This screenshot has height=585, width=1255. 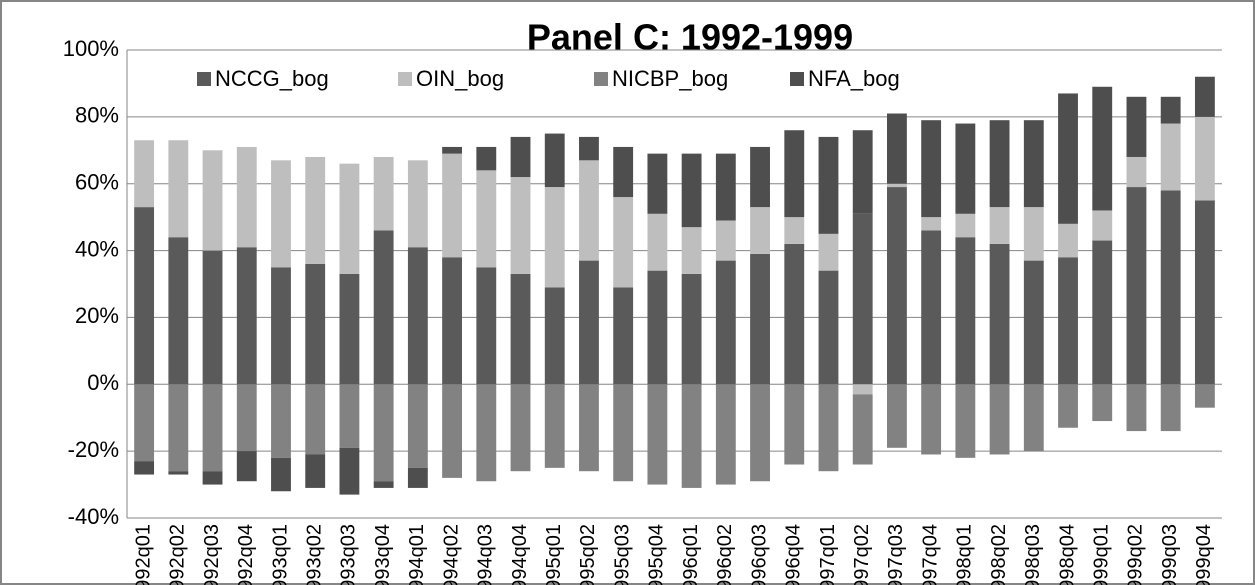 I want to click on x-tick-label: 1994q04, so click(x=520, y=554).